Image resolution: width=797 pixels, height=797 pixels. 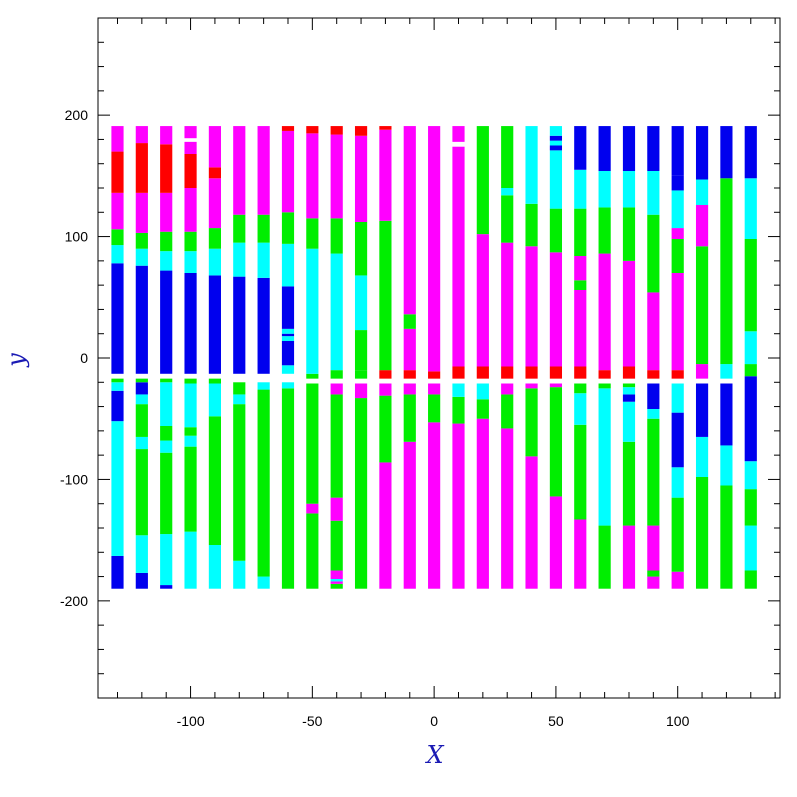 I want to click on x-tick-label: 0, so click(x=434, y=721).